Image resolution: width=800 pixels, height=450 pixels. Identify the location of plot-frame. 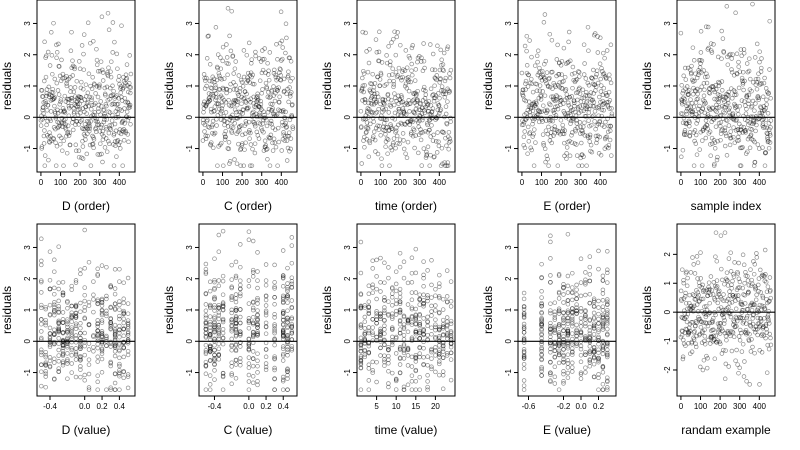
(726, 86).